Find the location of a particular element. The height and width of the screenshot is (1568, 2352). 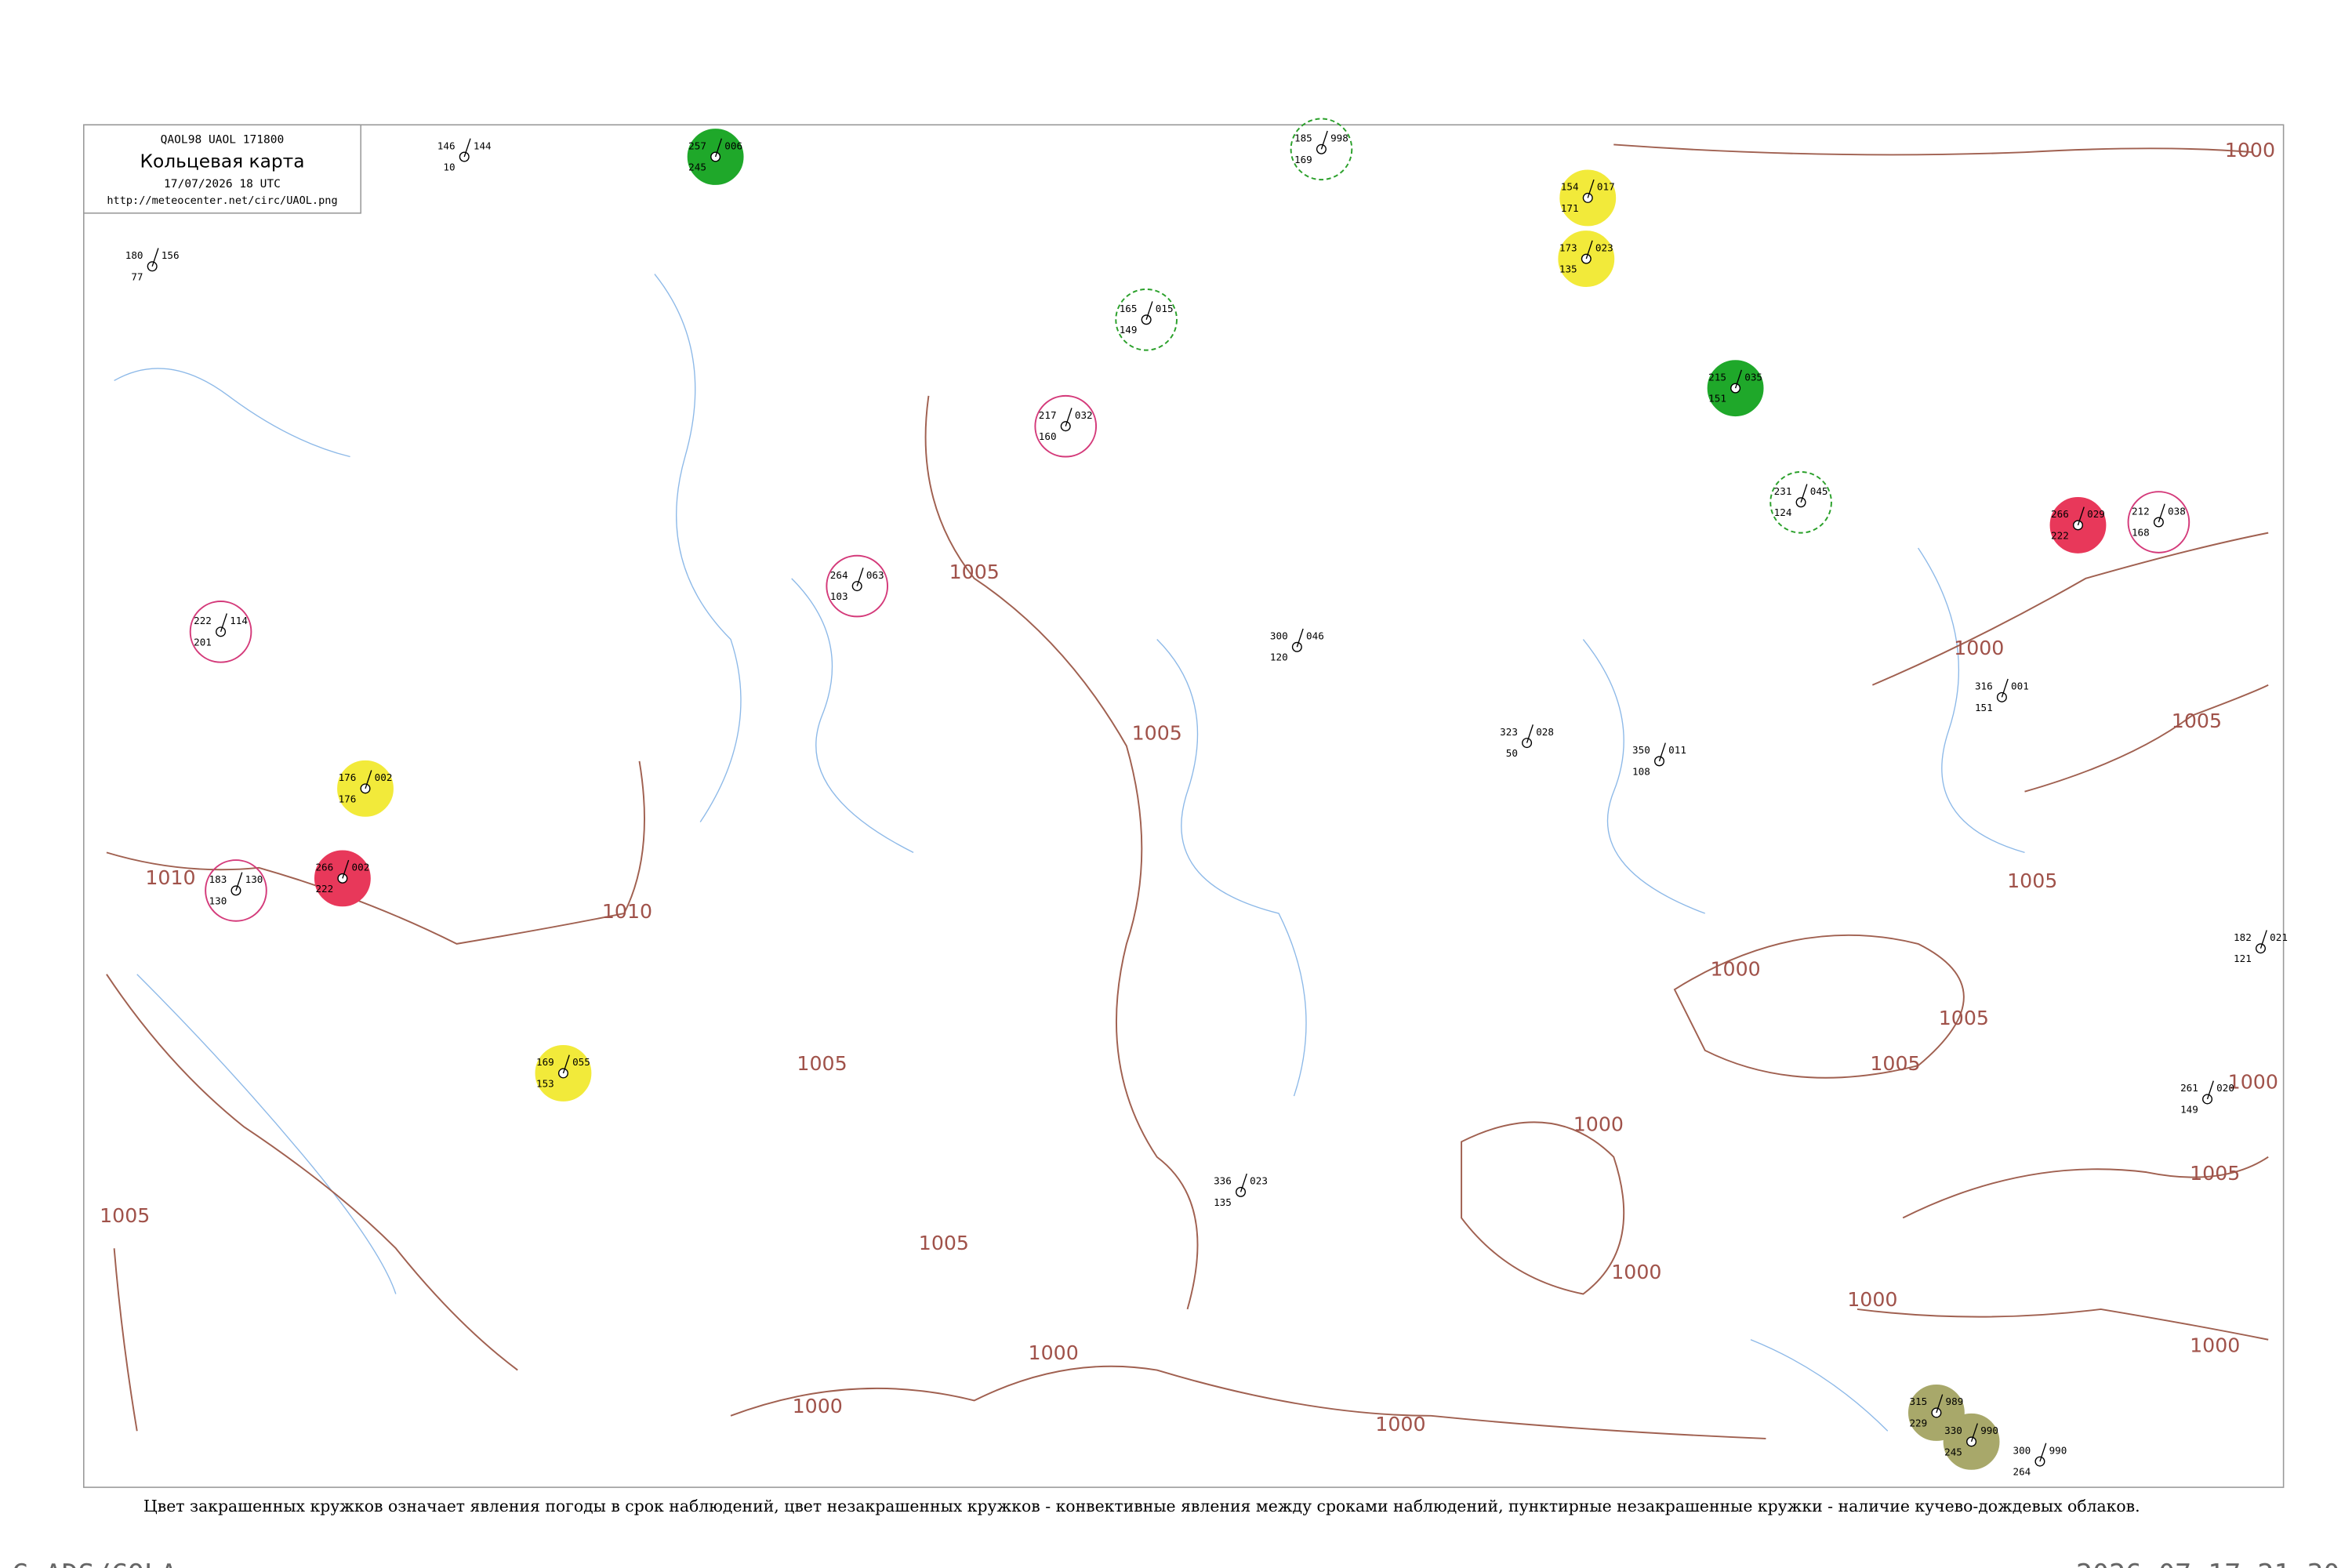

station-dew: 168 is located at coordinates (2141, 532).